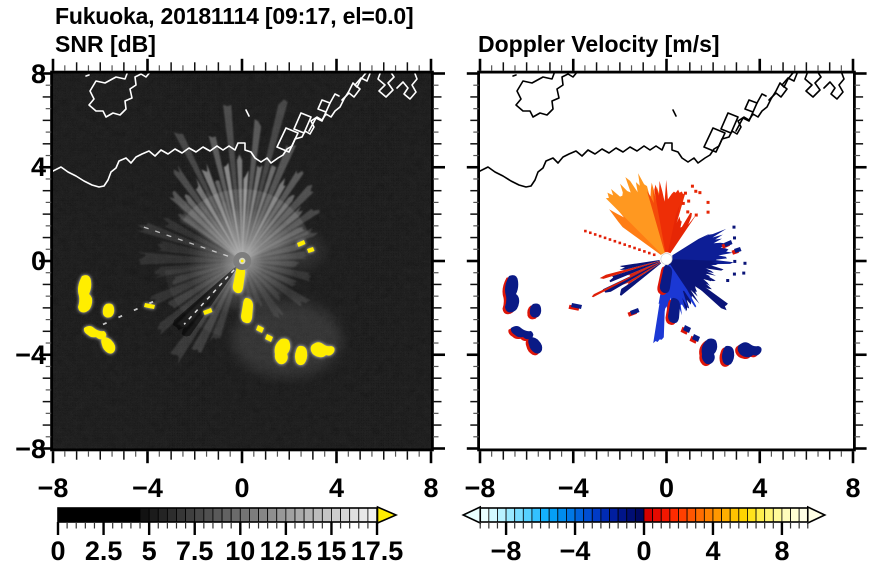 This screenshot has width=870, height=570. What do you see at coordinates (506, 551) in the screenshot?
I see `doppler-colorbar-label: −8` at bounding box center [506, 551].